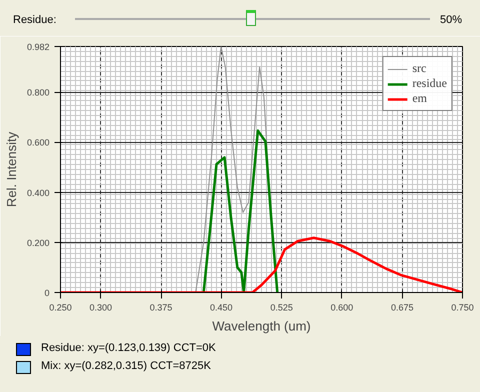 The height and width of the screenshot is (392, 480). What do you see at coordinates (261, 326) in the screenshot?
I see `x-axis-title: Wavelength (um)` at bounding box center [261, 326].